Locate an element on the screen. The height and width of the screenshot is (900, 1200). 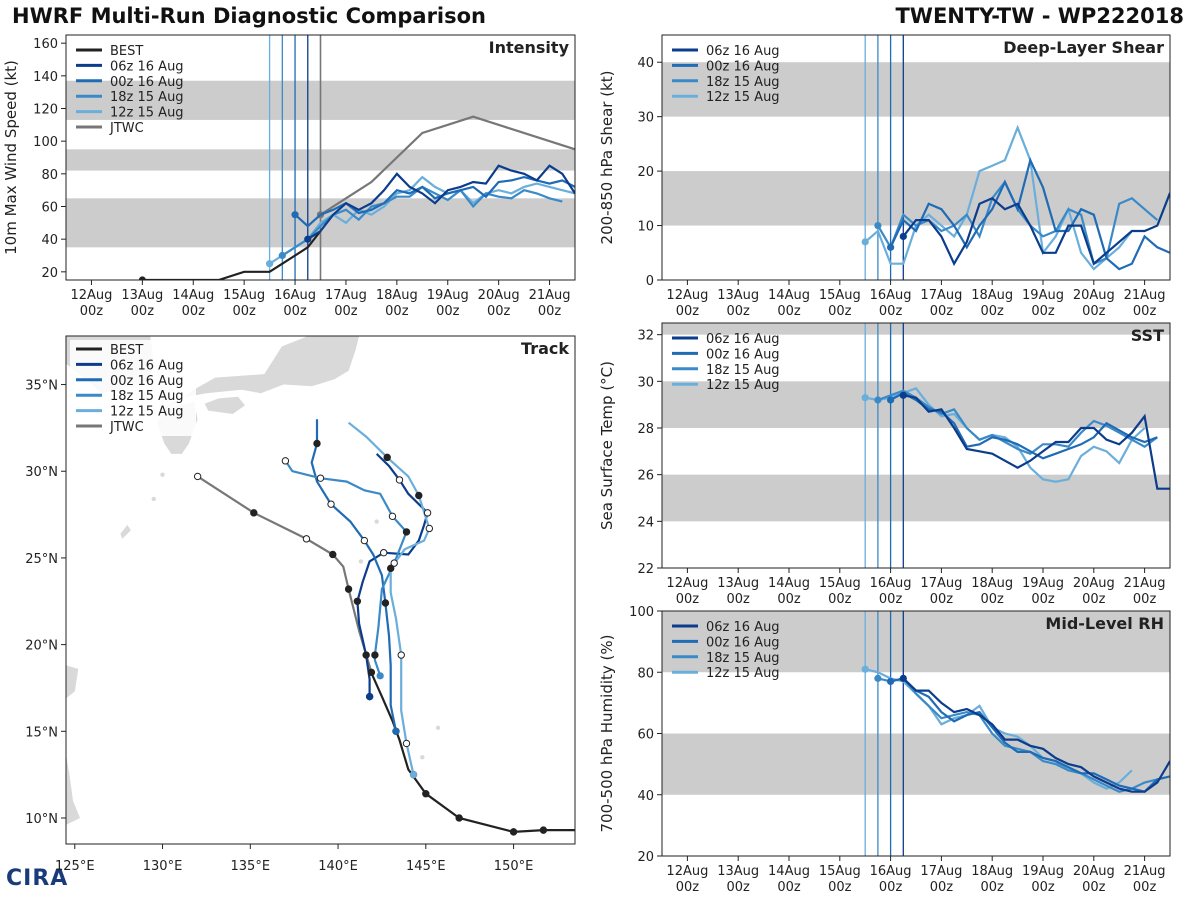
y-axis-label: 200-850 hPa Shear (kt) is located at coordinates (607, 158).